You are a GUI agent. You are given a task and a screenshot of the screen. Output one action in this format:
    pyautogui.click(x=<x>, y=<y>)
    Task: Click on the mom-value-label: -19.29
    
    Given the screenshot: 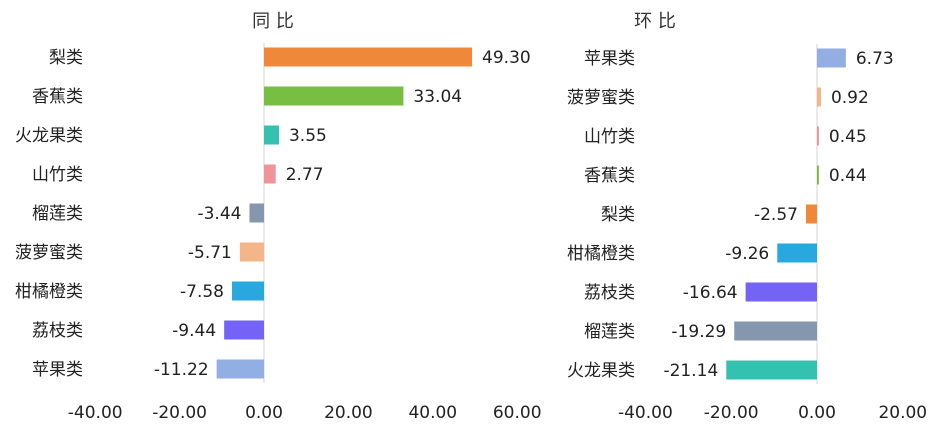 What is the action you would take?
    pyautogui.click(x=698, y=332)
    